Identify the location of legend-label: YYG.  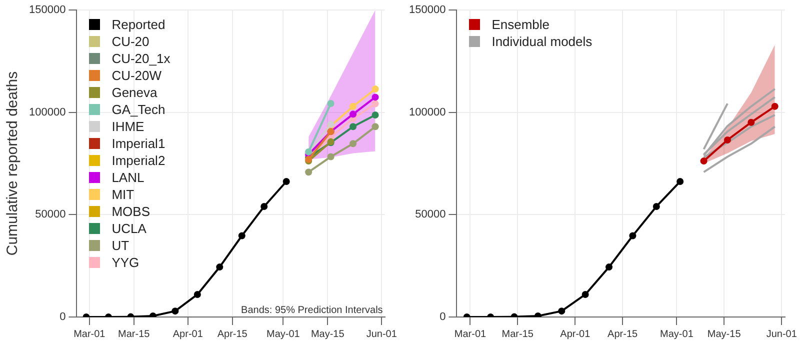
(126, 262).